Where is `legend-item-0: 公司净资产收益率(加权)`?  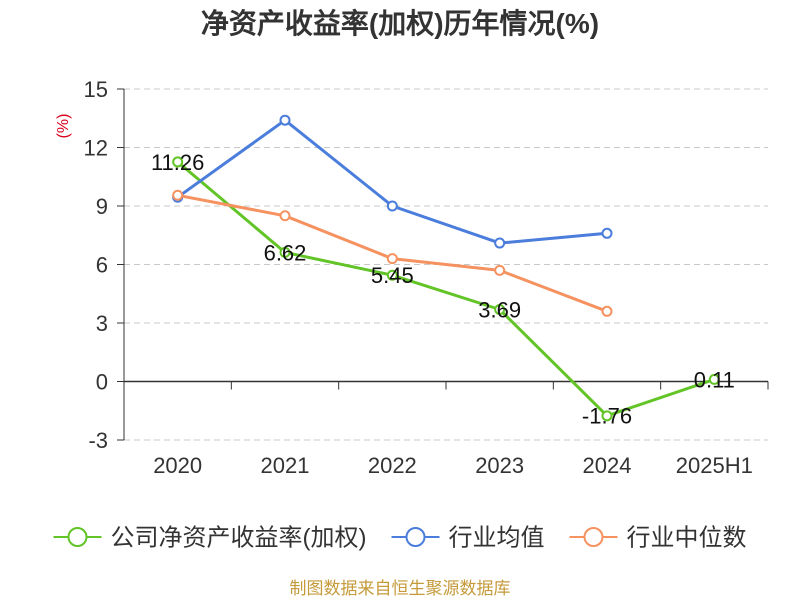
legend-item-0: 公司净资产收益率(加权) is located at coordinates (210, 538).